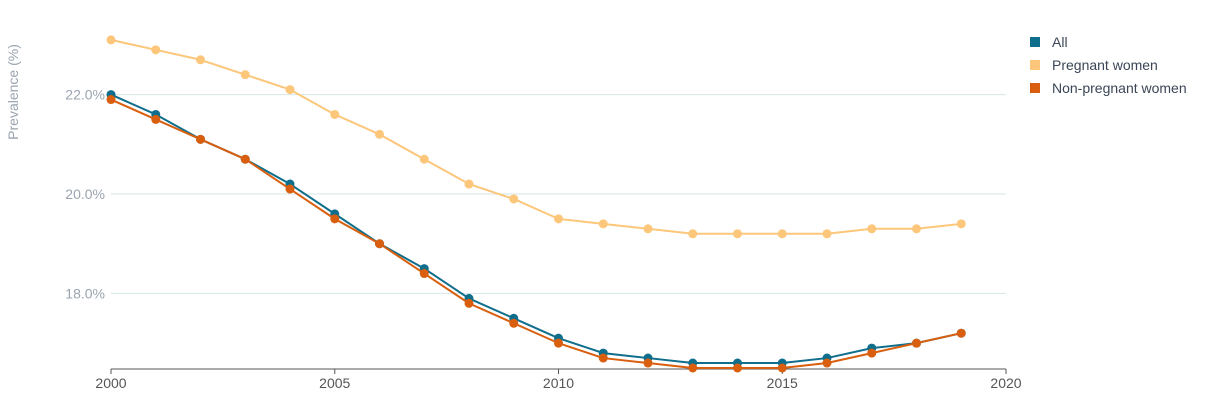 The image size is (1230, 408). What do you see at coordinates (1005, 383) in the screenshot?
I see `x-tick-label: 2020` at bounding box center [1005, 383].